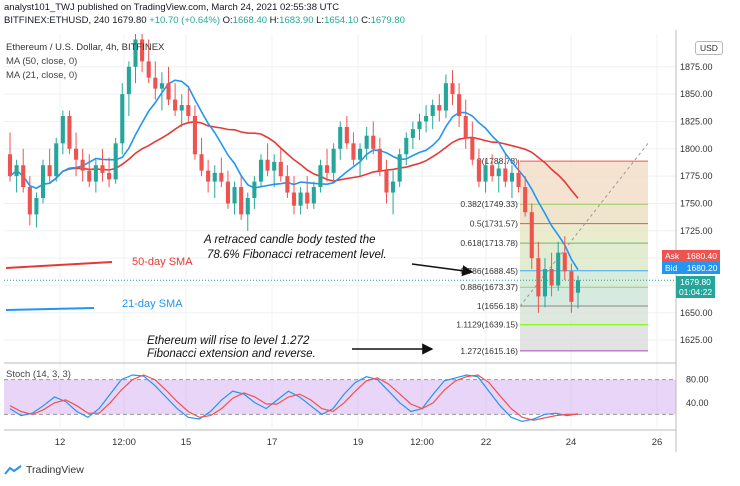 The width and height of the screenshot is (740, 486). I want to click on currency-button: USD, so click(709, 48).